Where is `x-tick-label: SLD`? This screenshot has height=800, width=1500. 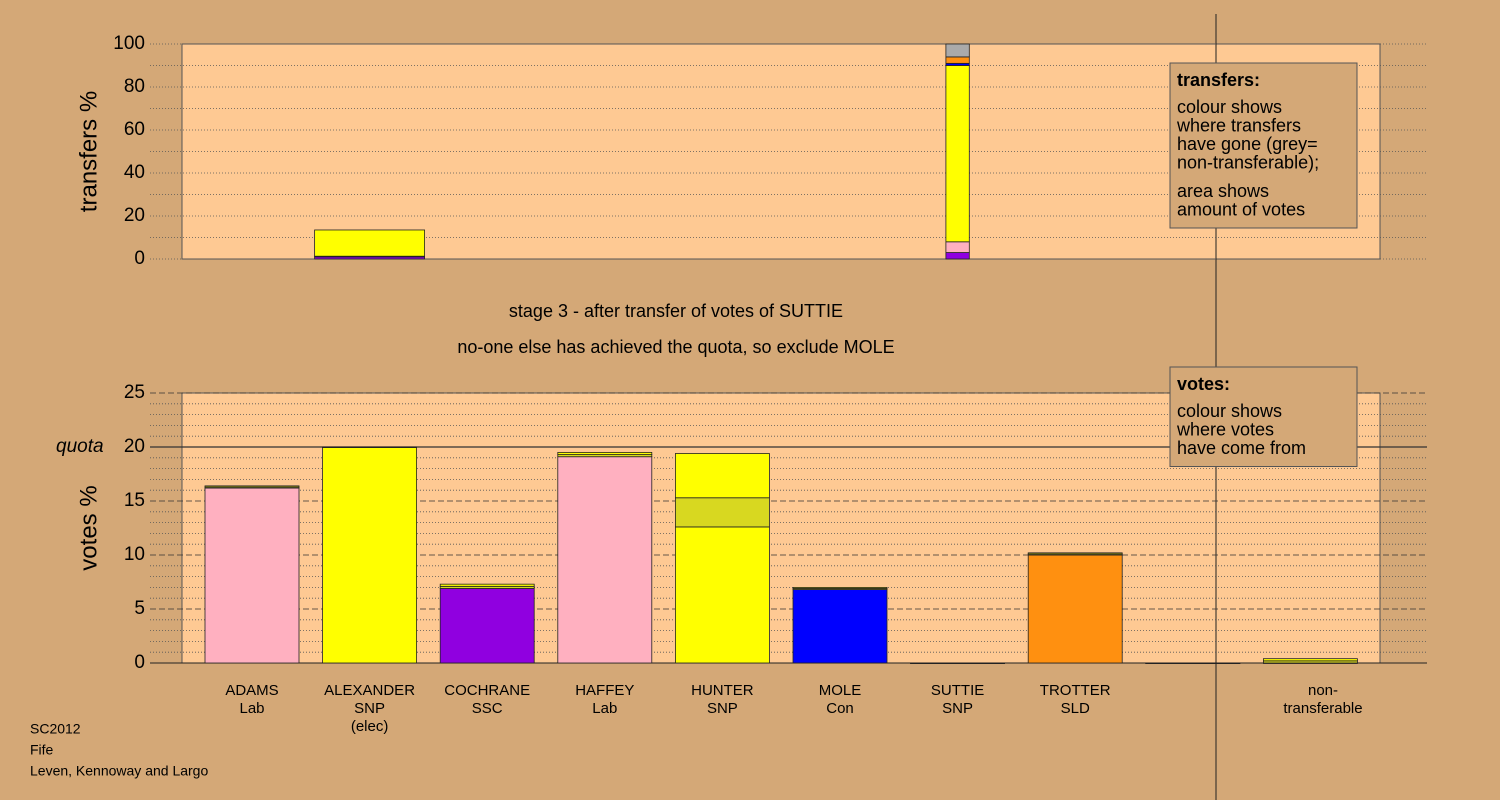
x-tick-label: SLD is located at coordinates (1075, 708).